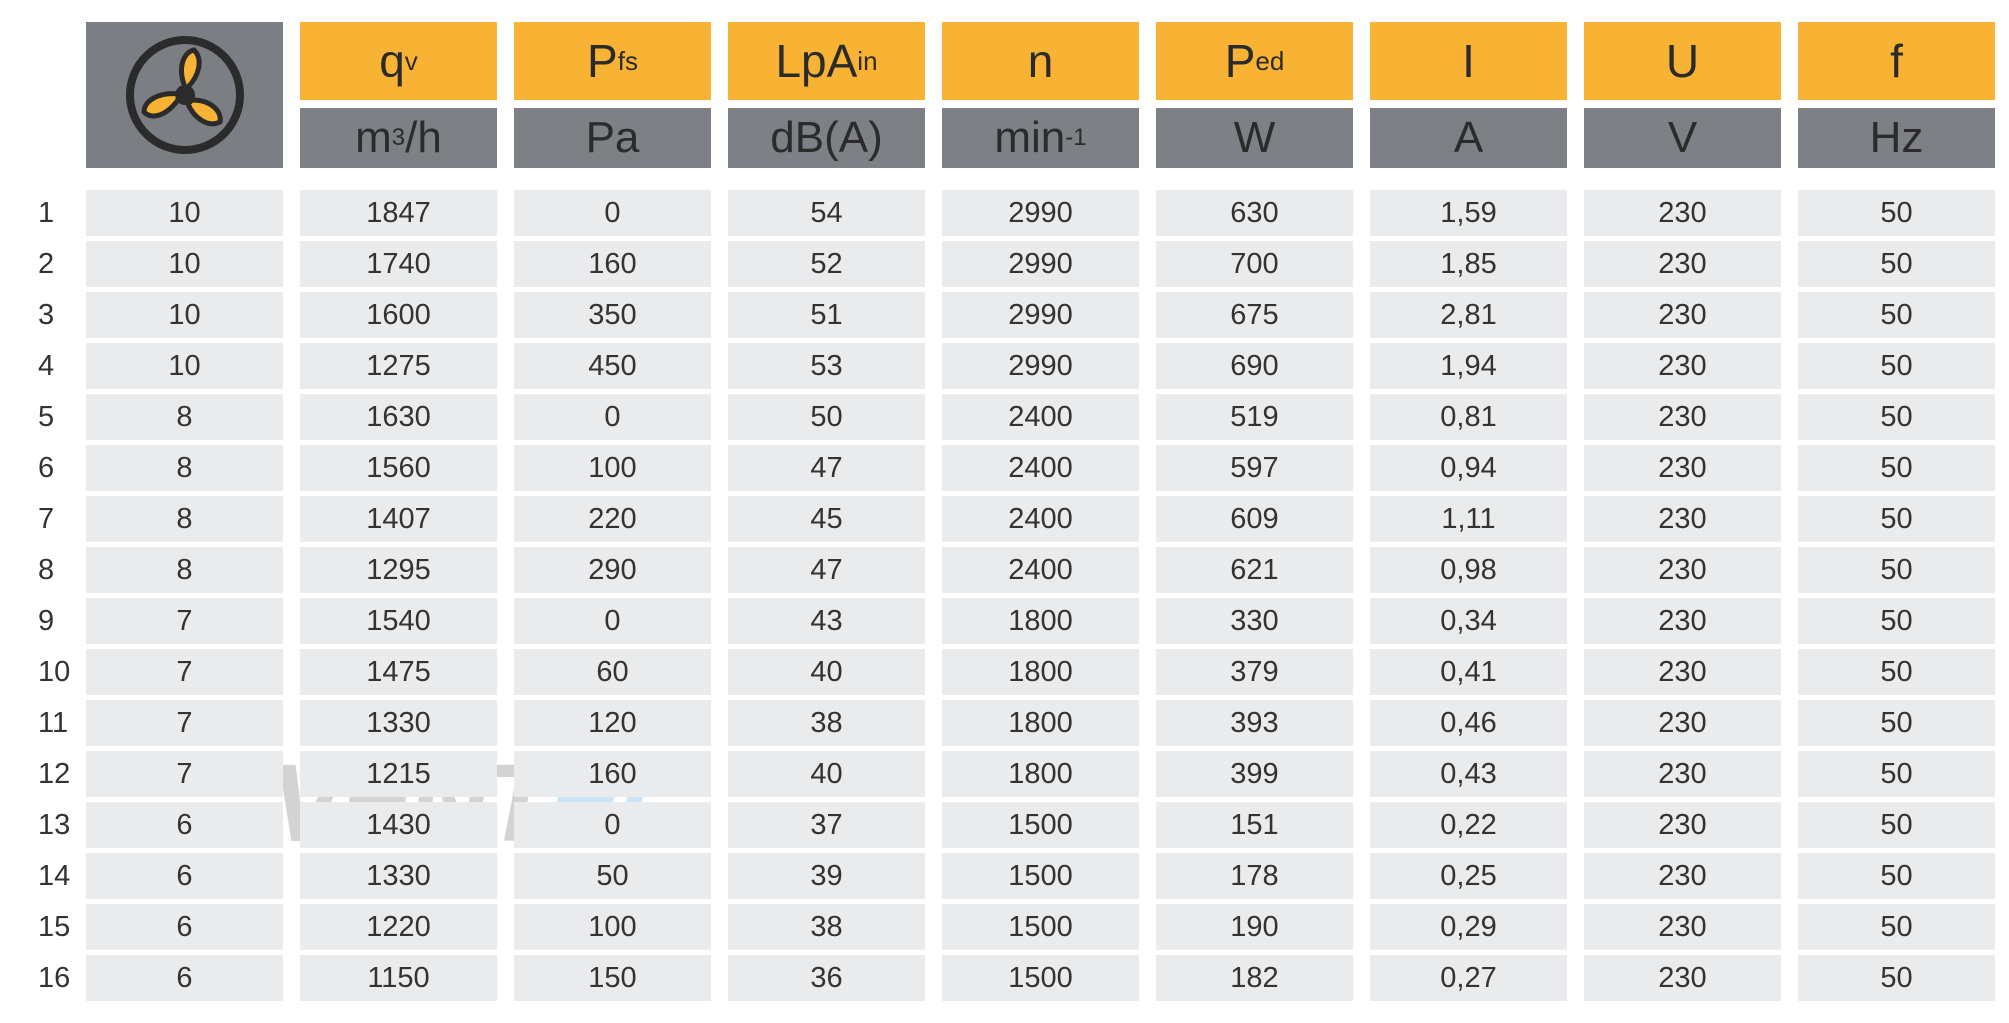  I want to click on header-symbol: U, so click(1682, 61).